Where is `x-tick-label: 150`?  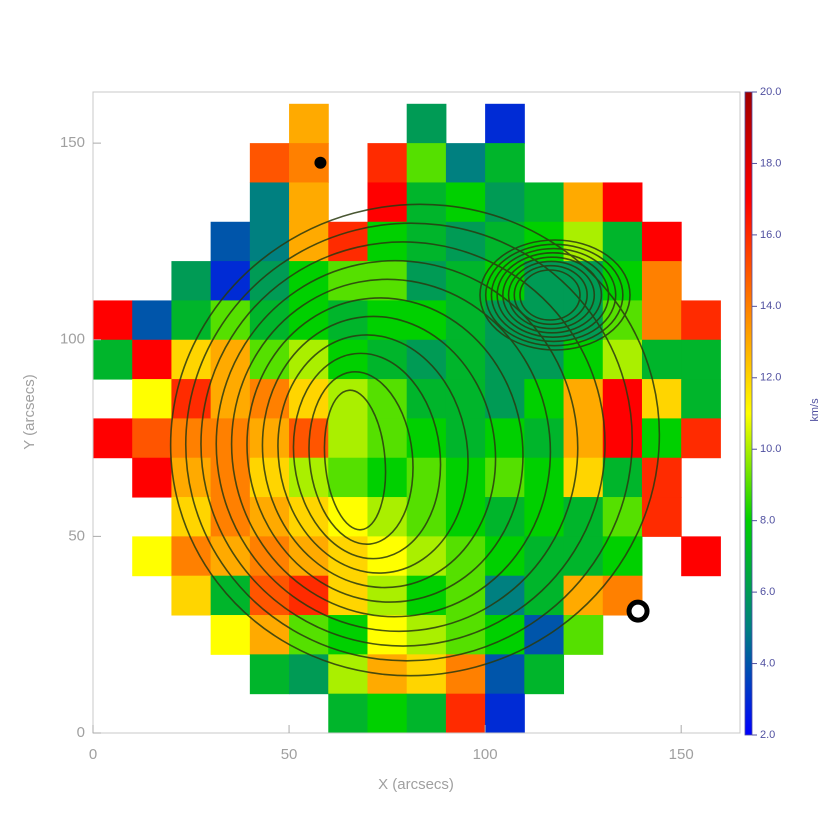 x-tick-label: 150 is located at coordinates (681, 754).